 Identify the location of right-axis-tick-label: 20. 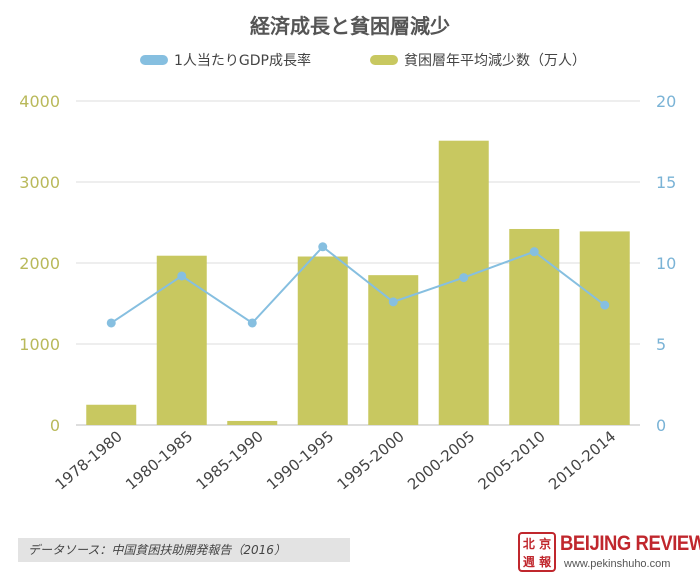
(666, 101).